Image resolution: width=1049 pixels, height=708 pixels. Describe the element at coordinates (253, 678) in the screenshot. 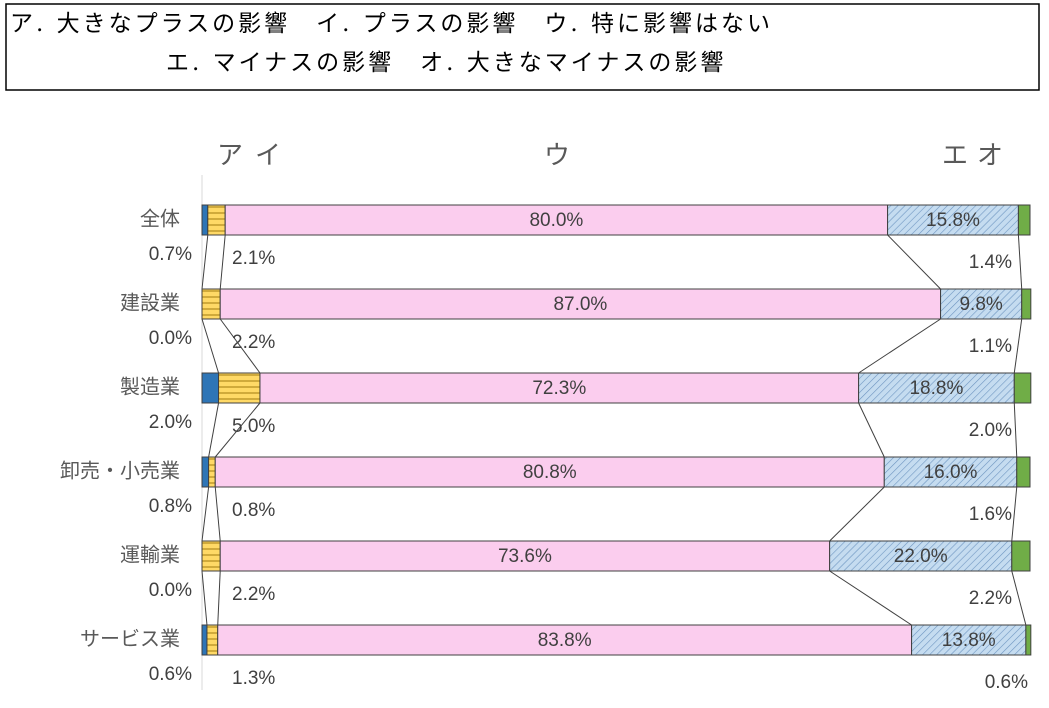

I see `value-label: 1.3%` at that location.